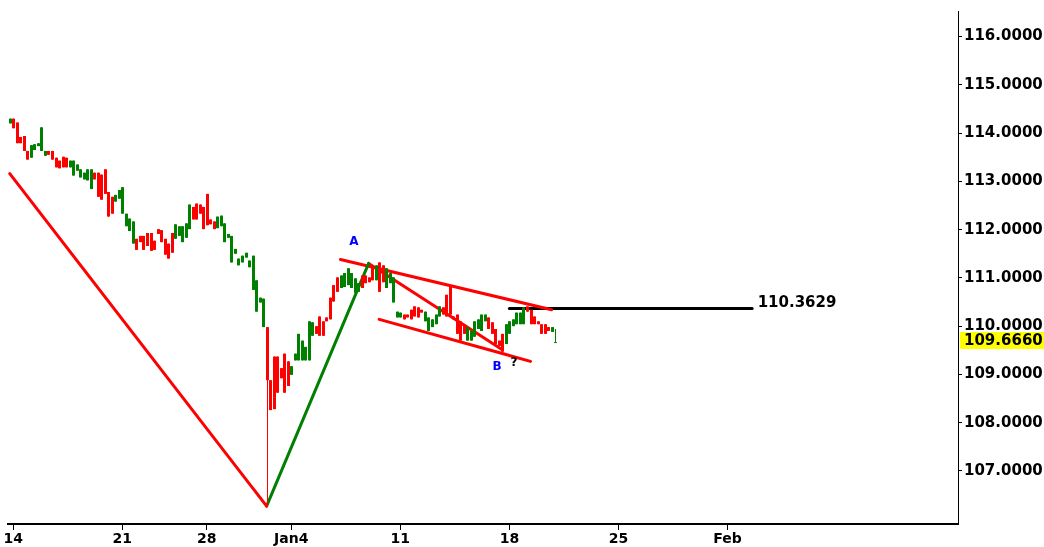 This screenshot has width=1044, height=547. What do you see at coordinates (797, 301) in the screenshot?
I see `annotation: 110.3629` at bounding box center [797, 301].